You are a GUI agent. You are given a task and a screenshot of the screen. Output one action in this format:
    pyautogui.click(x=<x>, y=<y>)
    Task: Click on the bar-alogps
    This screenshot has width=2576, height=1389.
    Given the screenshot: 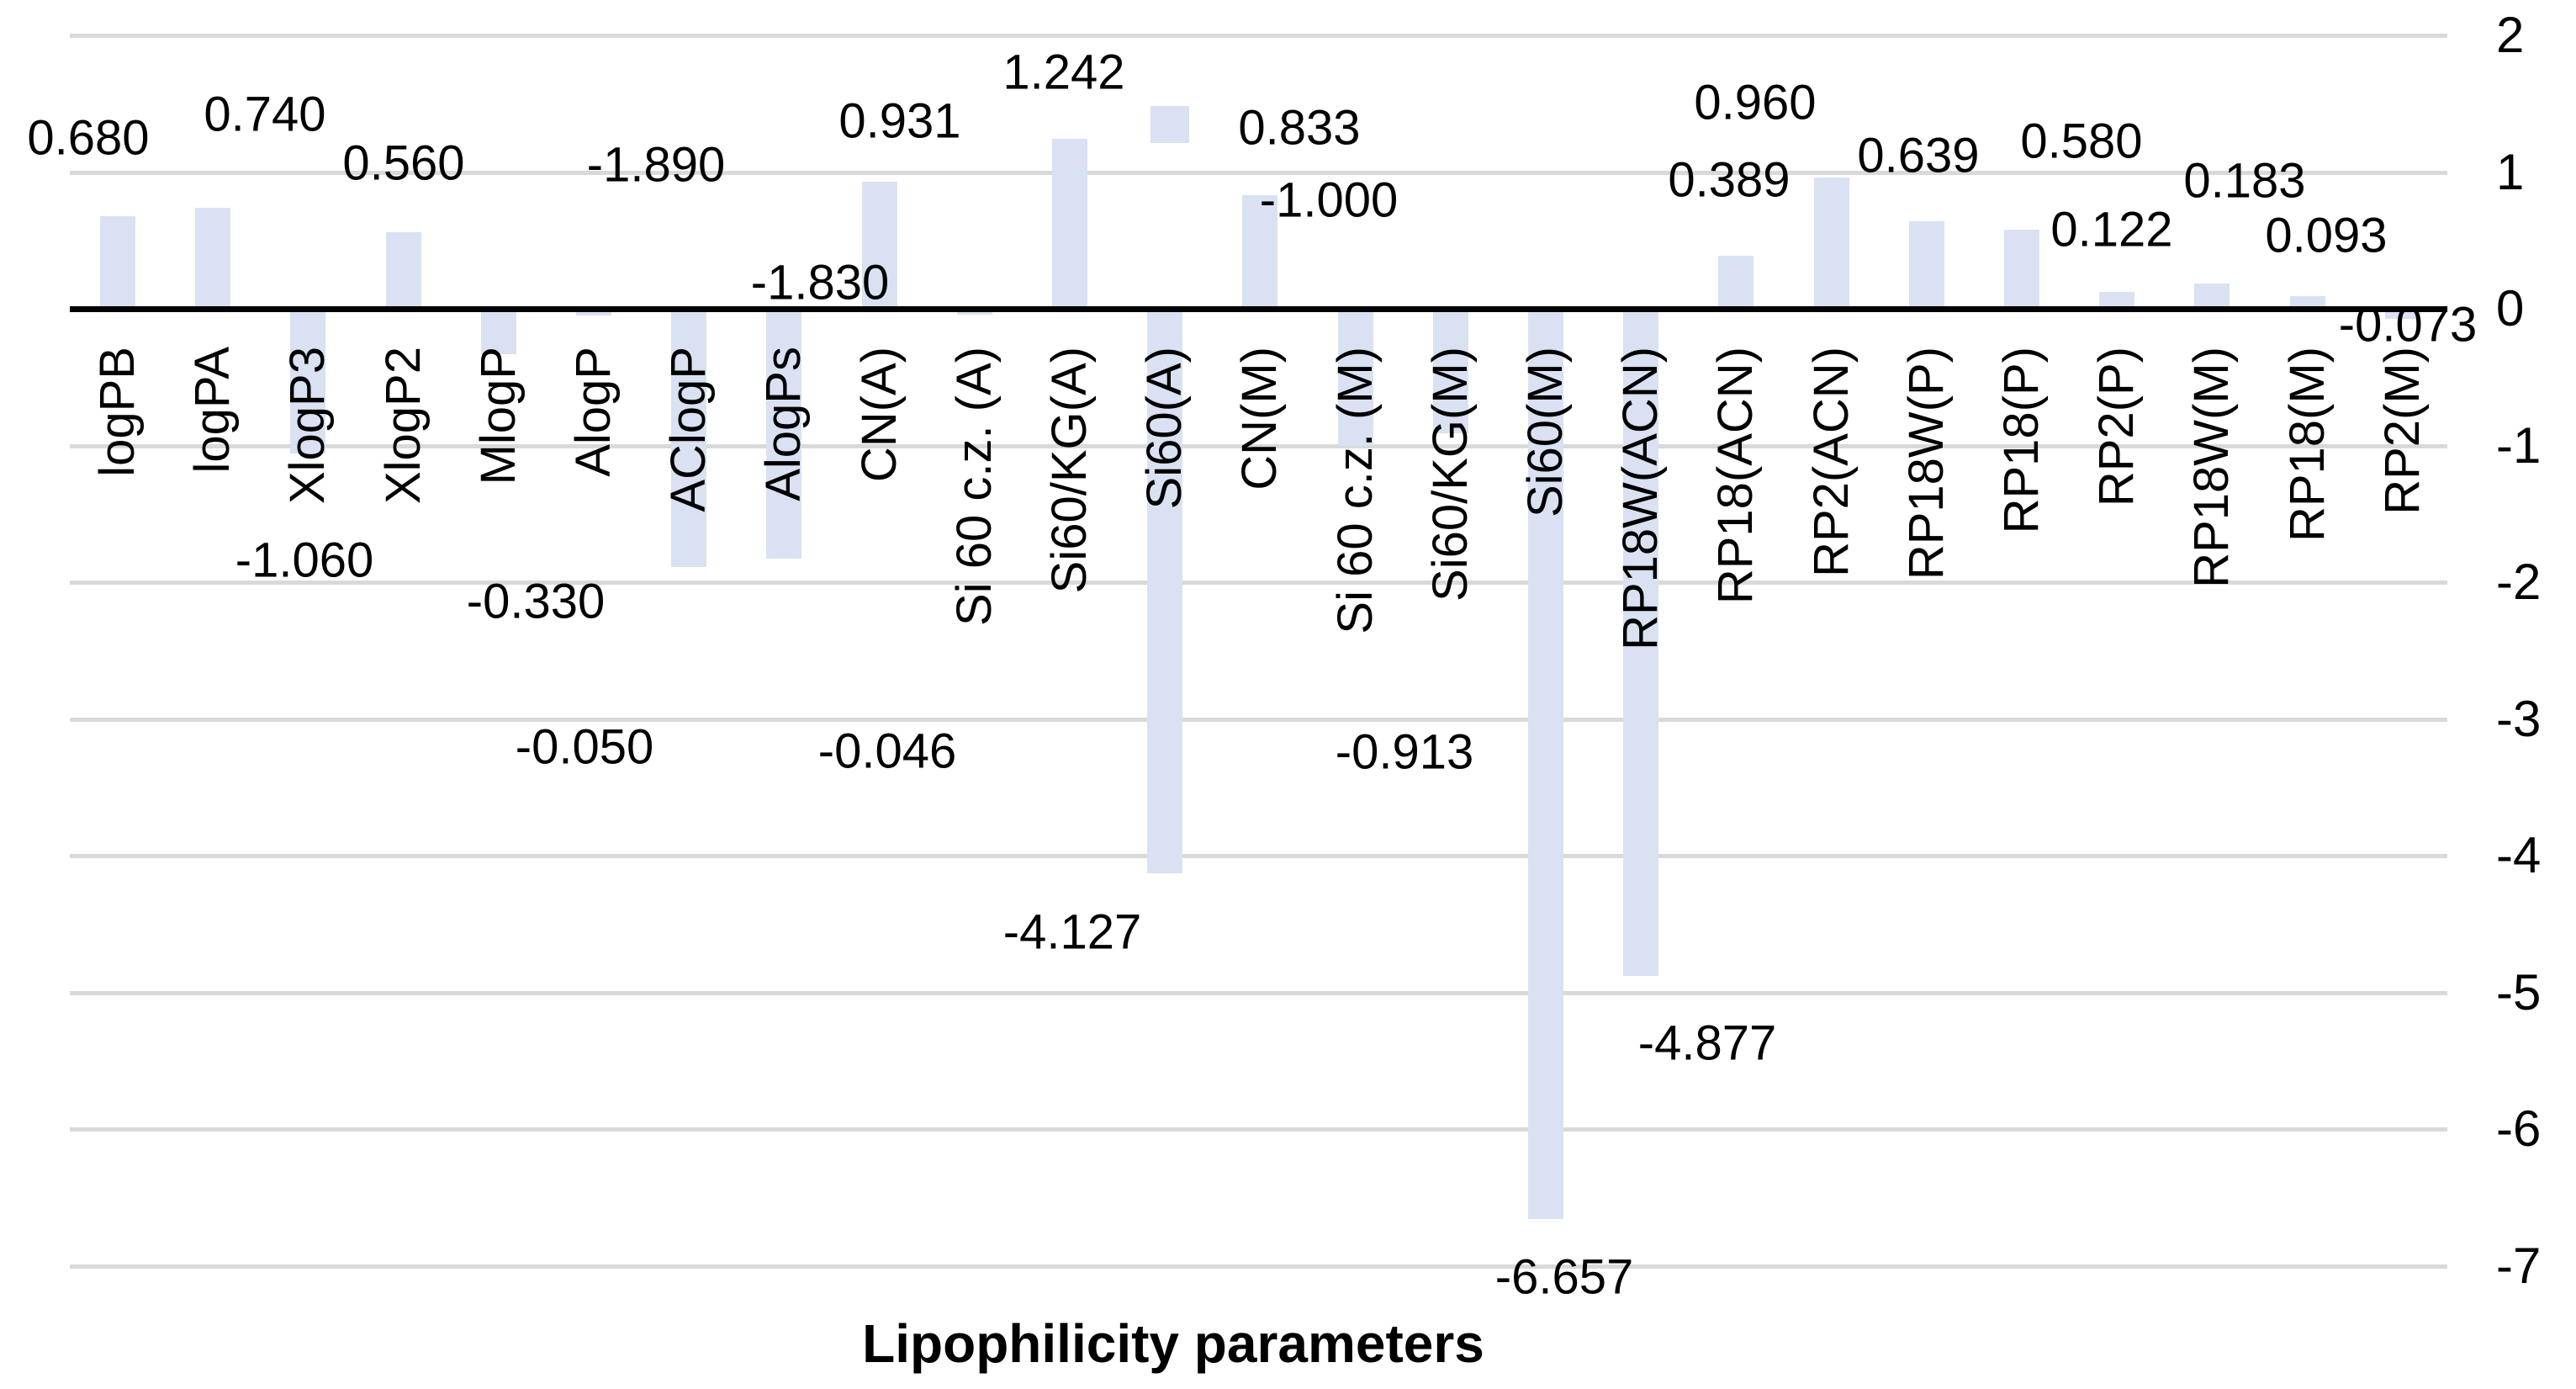 What is the action you would take?
    pyautogui.click(x=784, y=434)
    